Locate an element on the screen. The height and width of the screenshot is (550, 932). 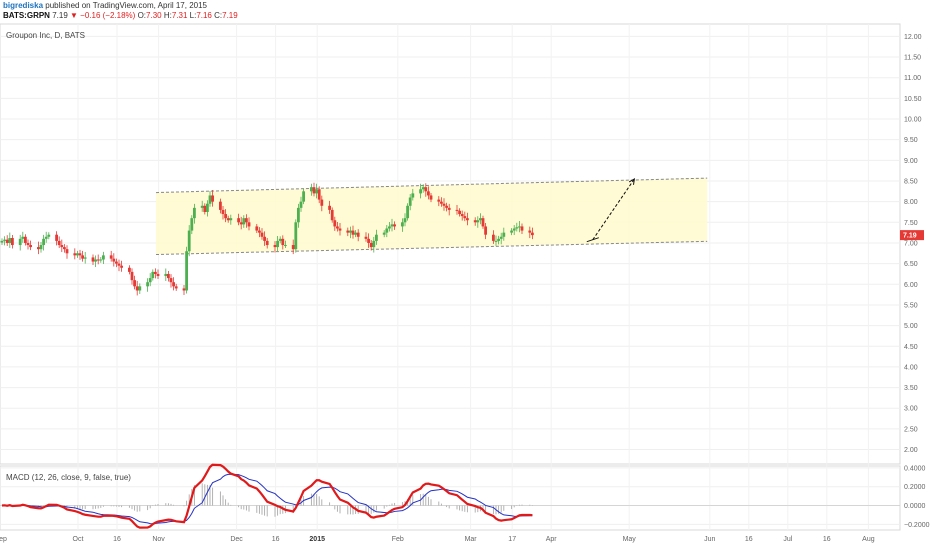
macd-pane is located at coordinates (450, 498).